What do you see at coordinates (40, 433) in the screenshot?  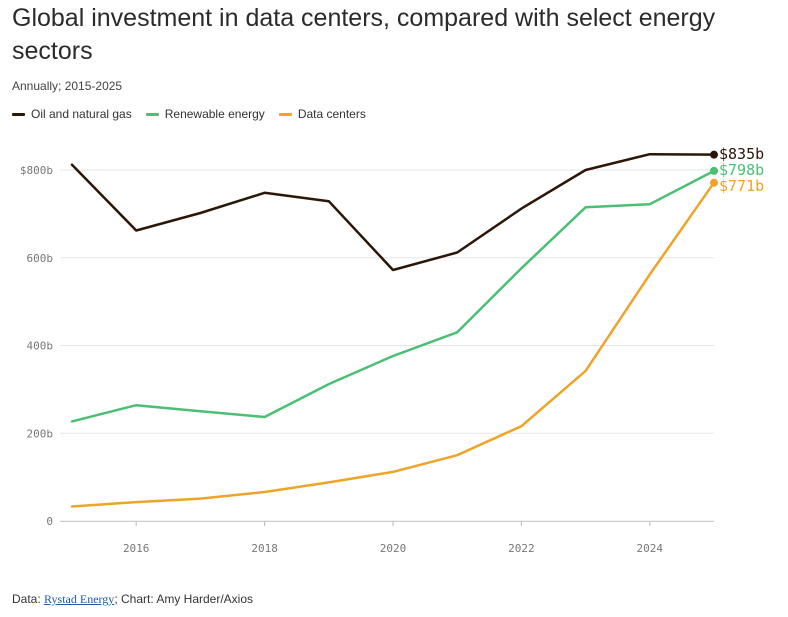 I see `y-tick-label: 200b` at bounding box center [40, 433].